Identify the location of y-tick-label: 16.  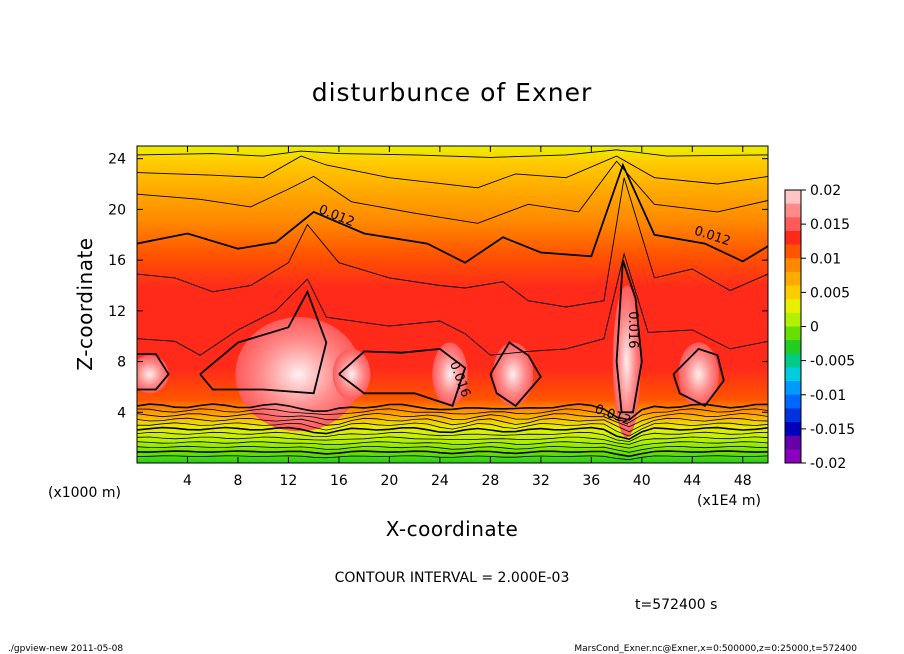
(117, 261).